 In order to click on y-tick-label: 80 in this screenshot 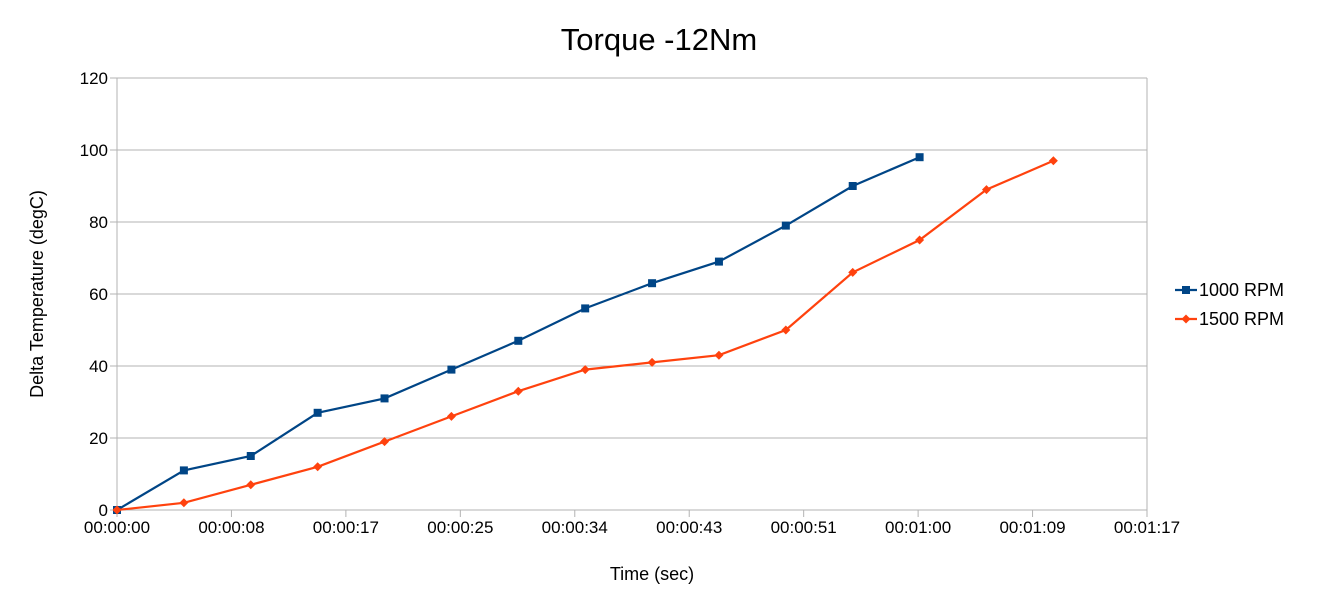, I will do `click(98, 222)`.